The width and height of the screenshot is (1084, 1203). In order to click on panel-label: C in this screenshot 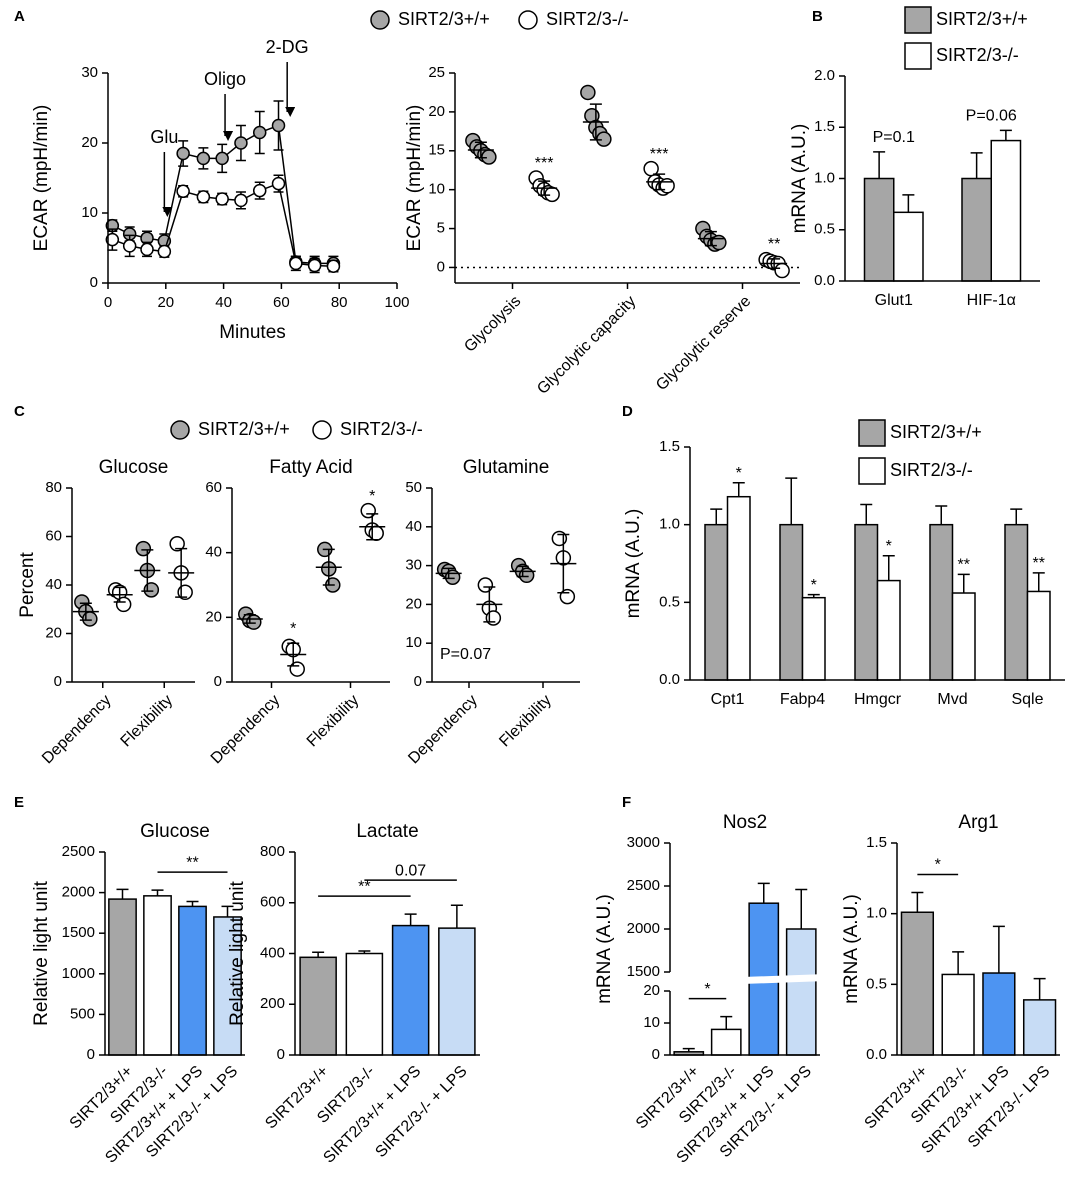, I will do `click(19, 411)`.